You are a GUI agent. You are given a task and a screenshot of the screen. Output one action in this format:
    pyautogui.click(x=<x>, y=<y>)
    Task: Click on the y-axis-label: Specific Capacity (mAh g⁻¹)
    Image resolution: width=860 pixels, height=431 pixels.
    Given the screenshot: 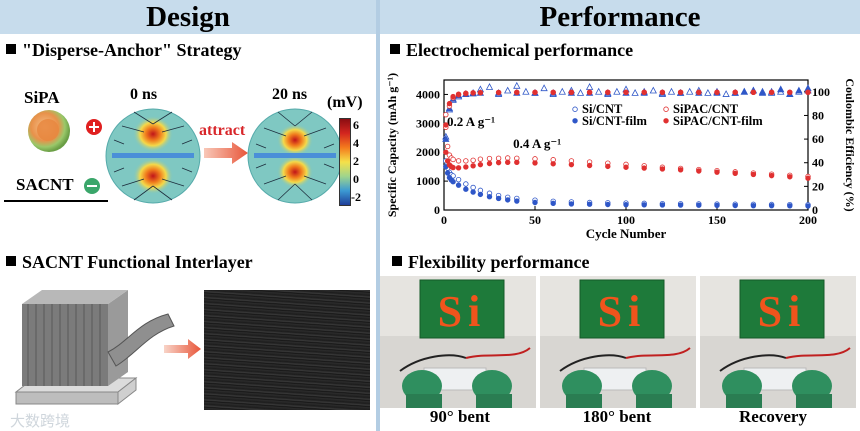 What is the action you would take?
    pyautogui.click(x=392, y=145)
    